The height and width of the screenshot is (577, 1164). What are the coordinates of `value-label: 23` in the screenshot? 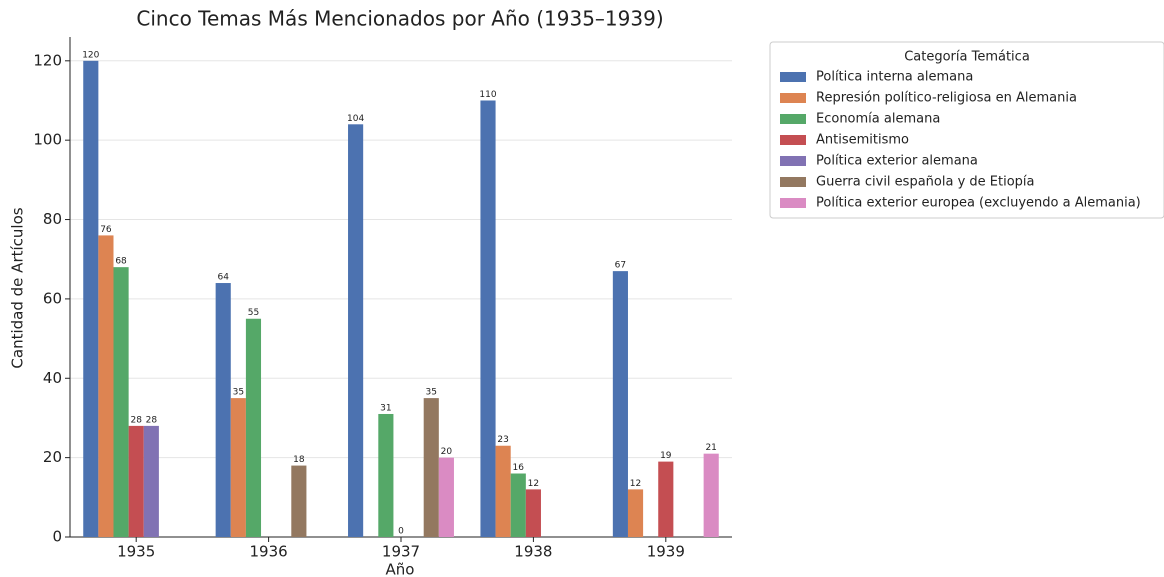 It's located at (502, 440).